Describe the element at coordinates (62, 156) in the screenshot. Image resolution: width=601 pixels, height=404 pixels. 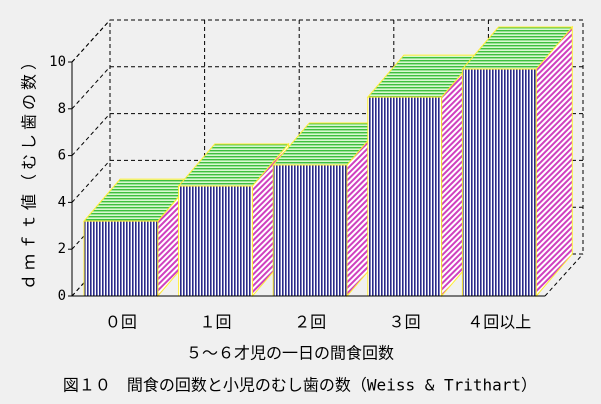
I see `y-tick-label: 6` at that location.